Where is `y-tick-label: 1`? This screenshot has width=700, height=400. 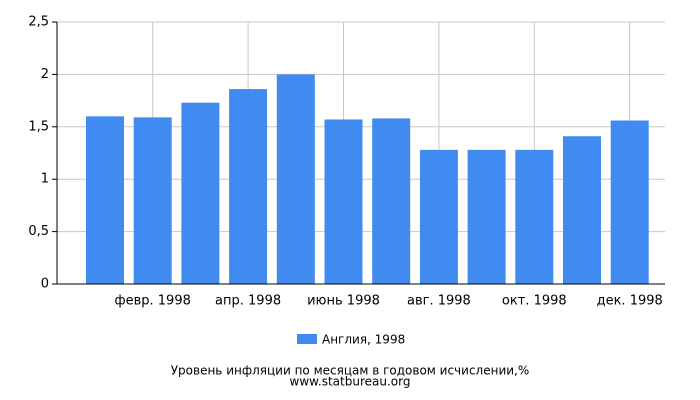 y-tick-label: 1 is located at coordinates (45, 179).